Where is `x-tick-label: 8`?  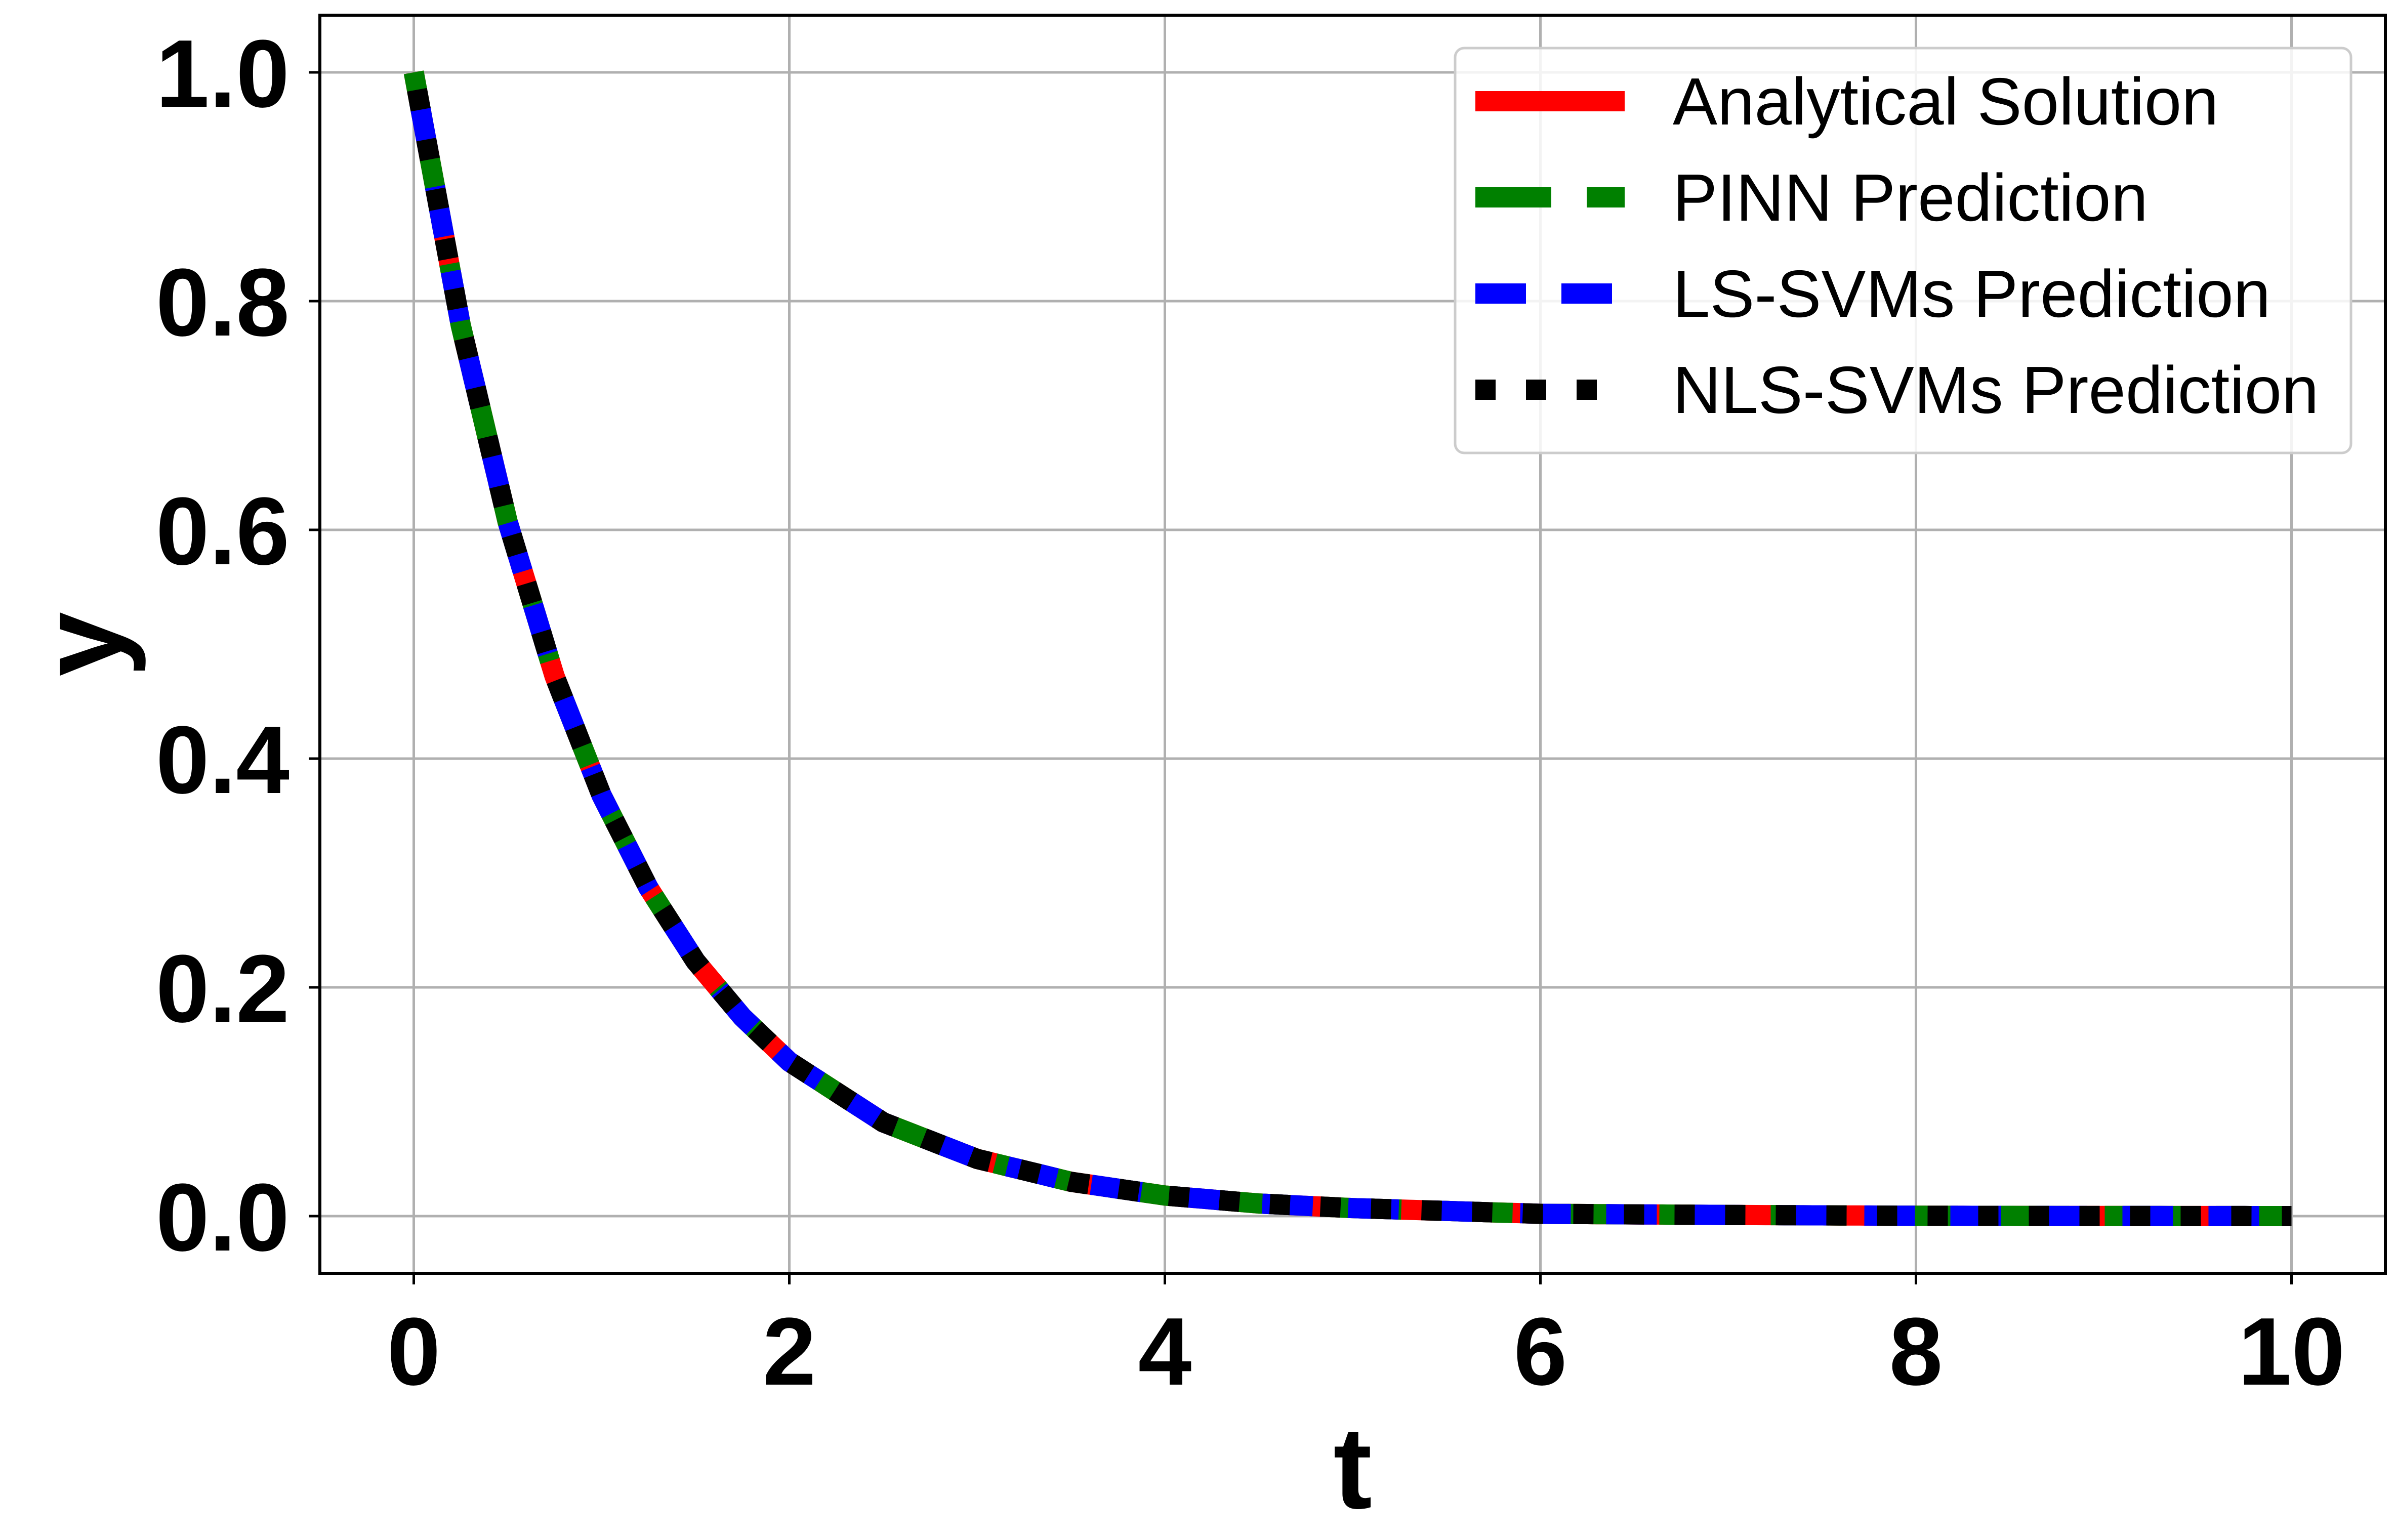 x-tick-label: 8 is located at coordinates (1916, 1351).